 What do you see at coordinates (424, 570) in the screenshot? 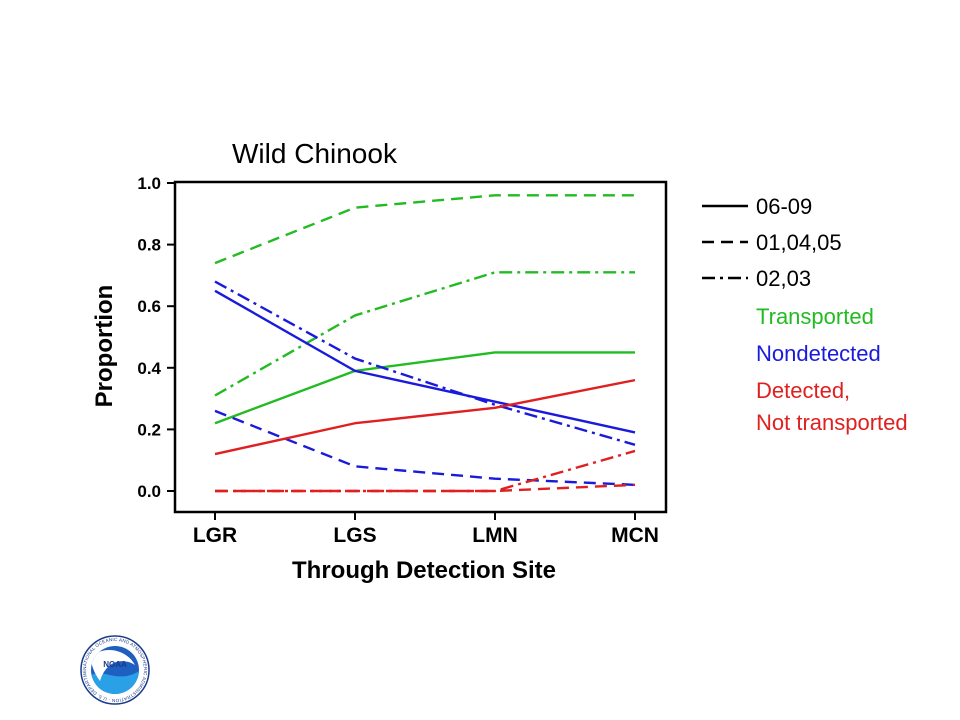
I see `x-axis-label: Through Detection Site` at bounding box center [424, 570].